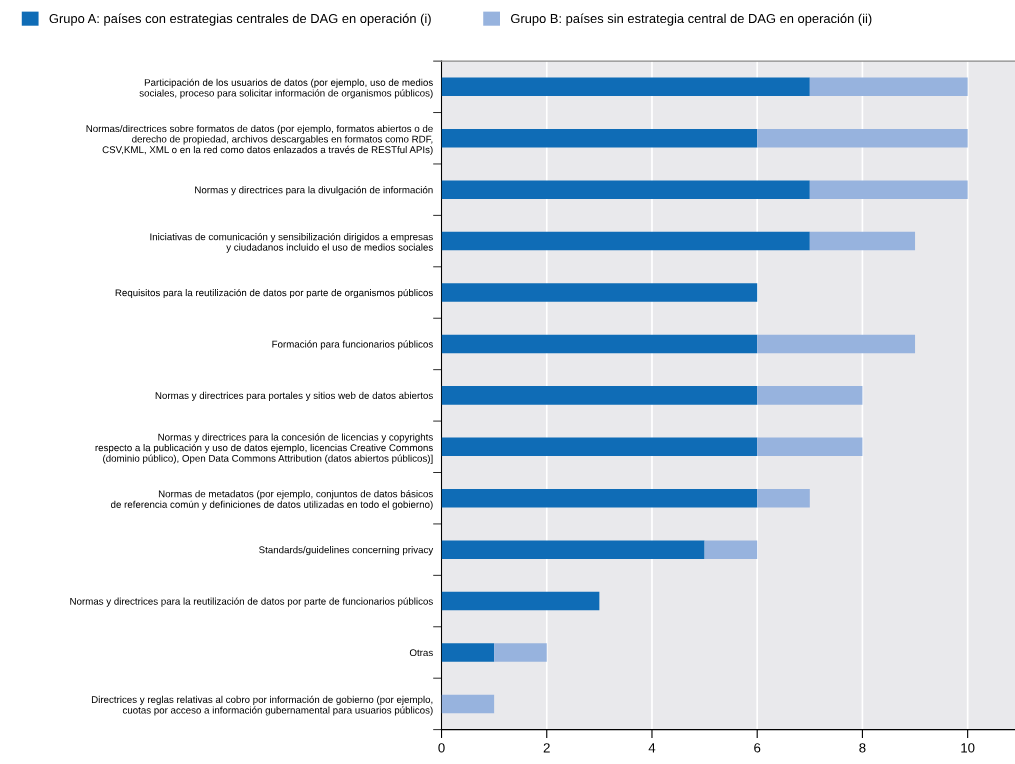  What do you see at coordinates (968, 748) in the screenshot?
I see `x-tick-label: 10` at bounding box center [968, 748].